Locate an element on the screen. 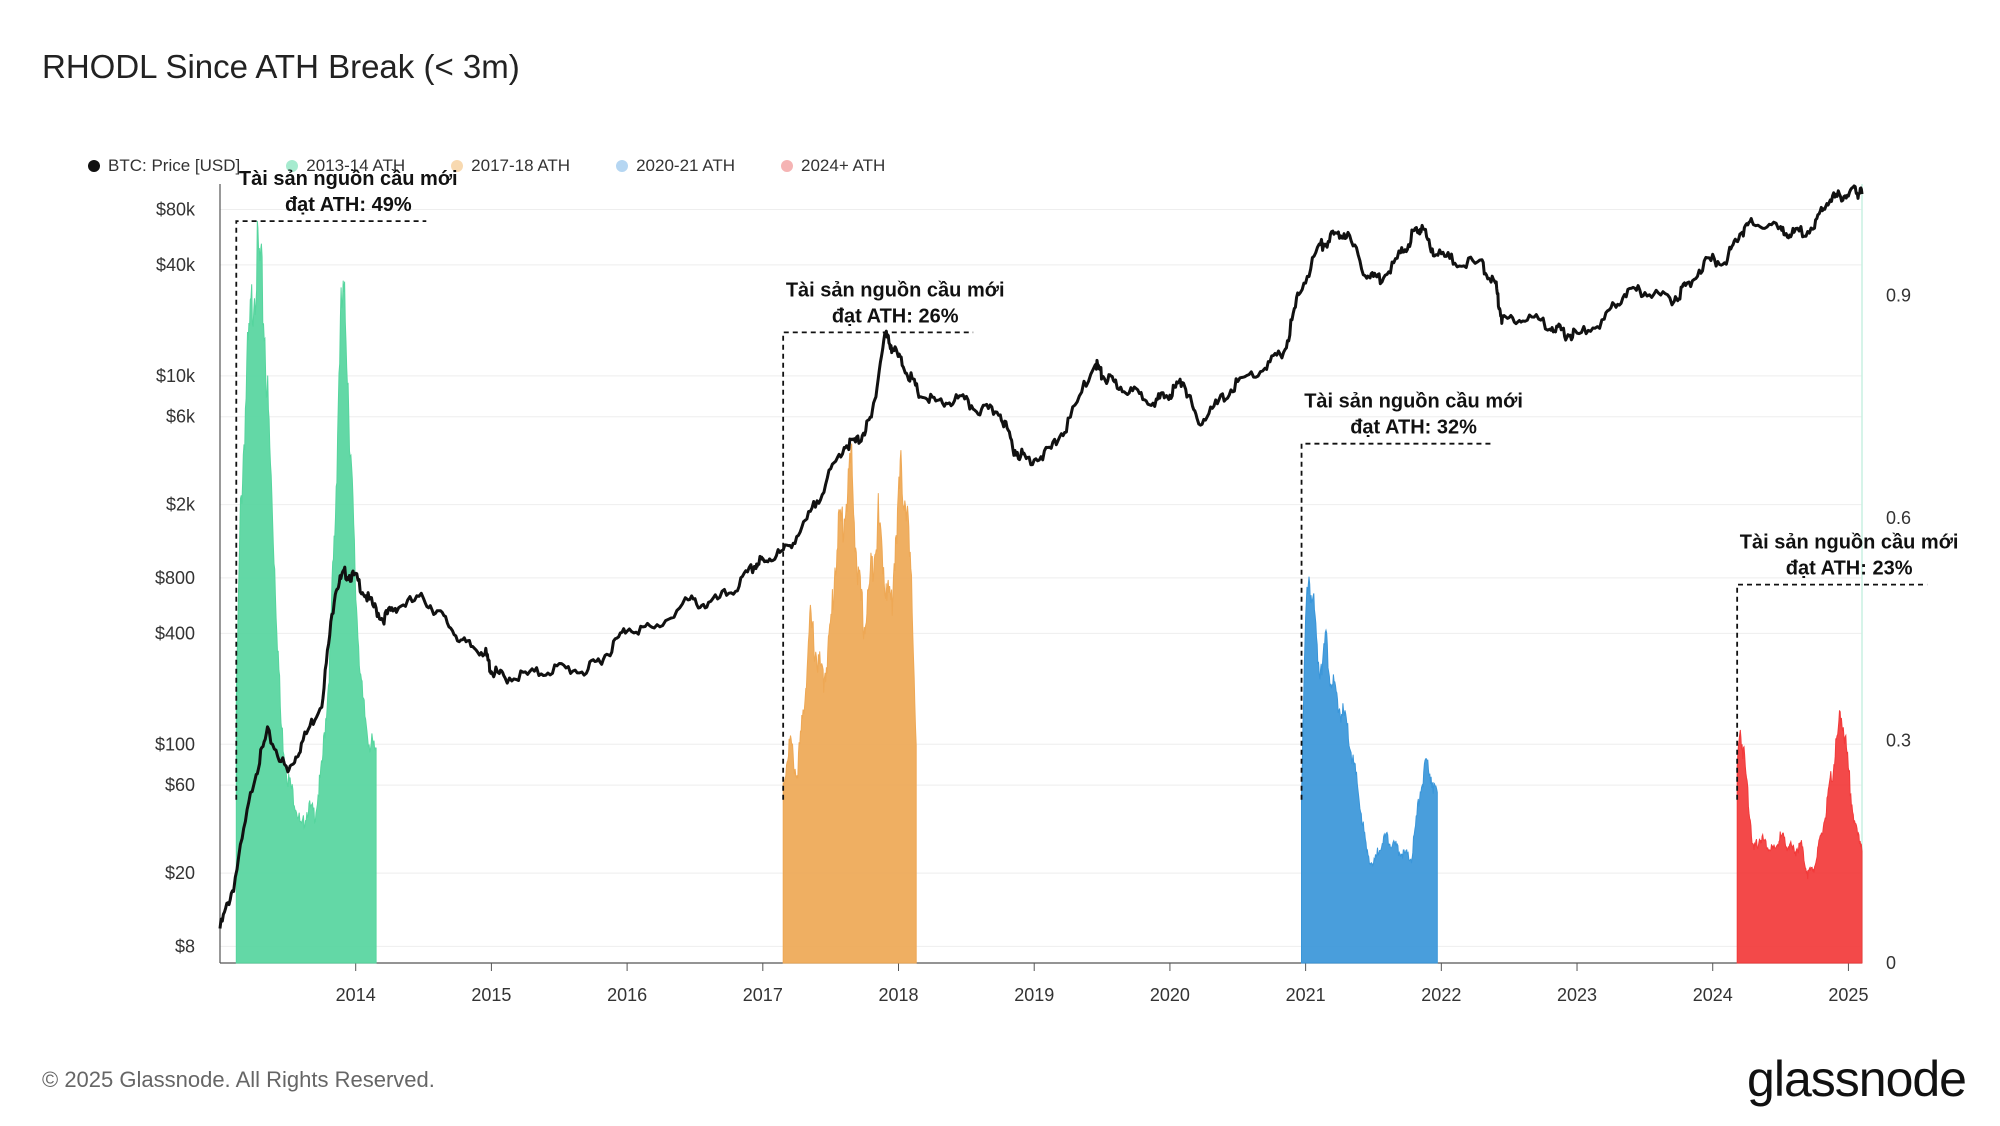 Image resolution: width=2000 pixels, height=1126 pixels. annotation-label-2: Tài sản nguồn cầu mới is located at coordinates (1413, 402).